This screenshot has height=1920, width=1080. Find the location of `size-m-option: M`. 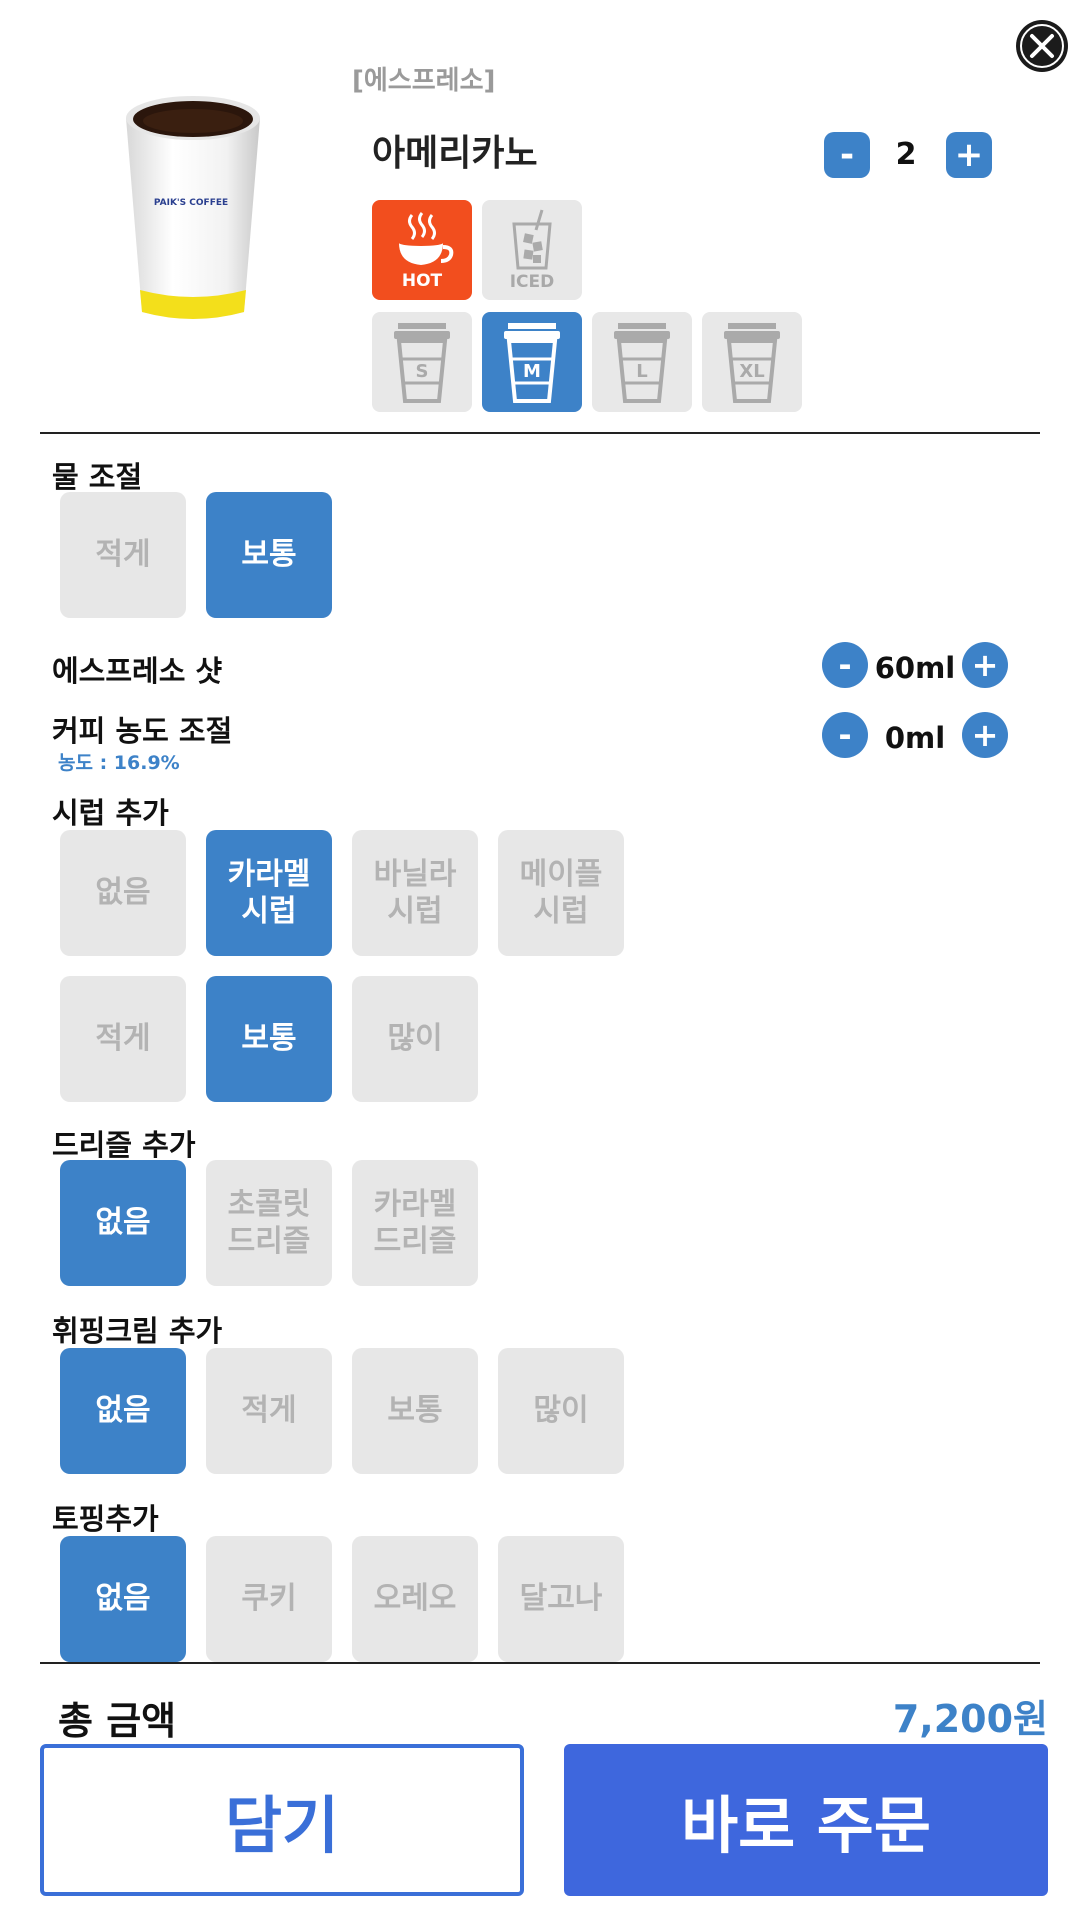

size-m-option: M is located at coordinates (532, 362).